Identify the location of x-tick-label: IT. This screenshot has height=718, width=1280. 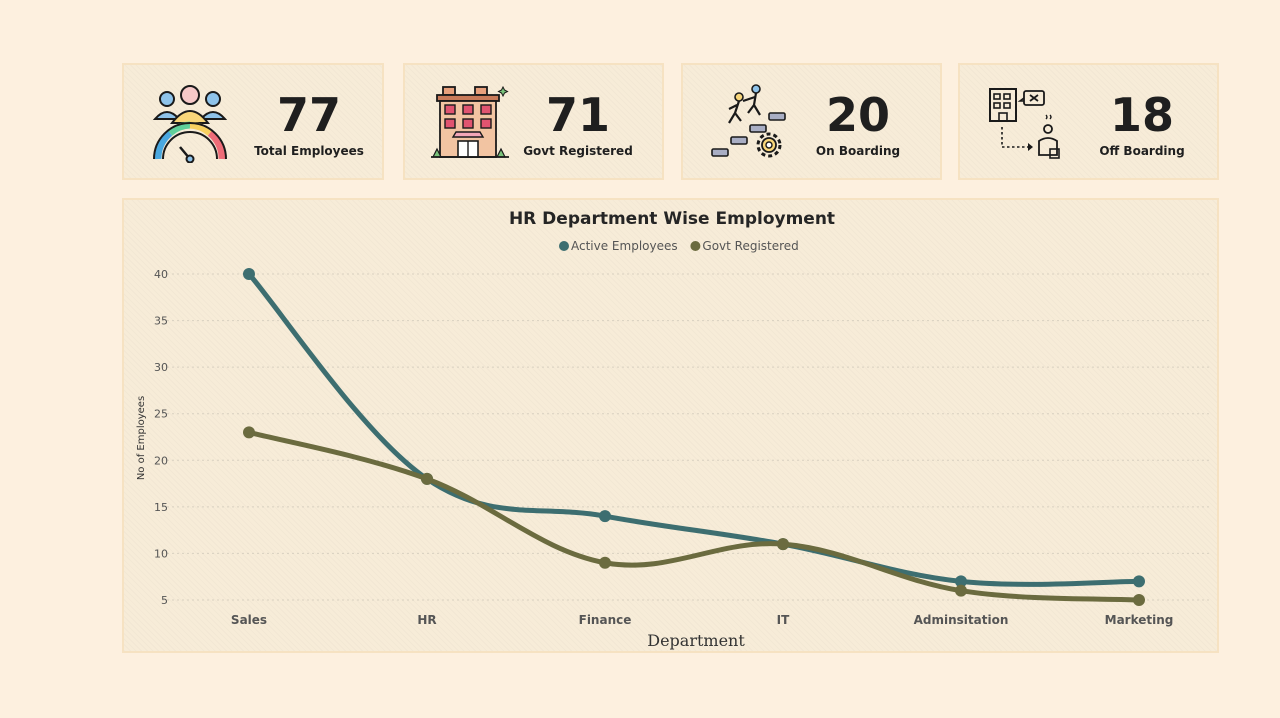
(783, 620).